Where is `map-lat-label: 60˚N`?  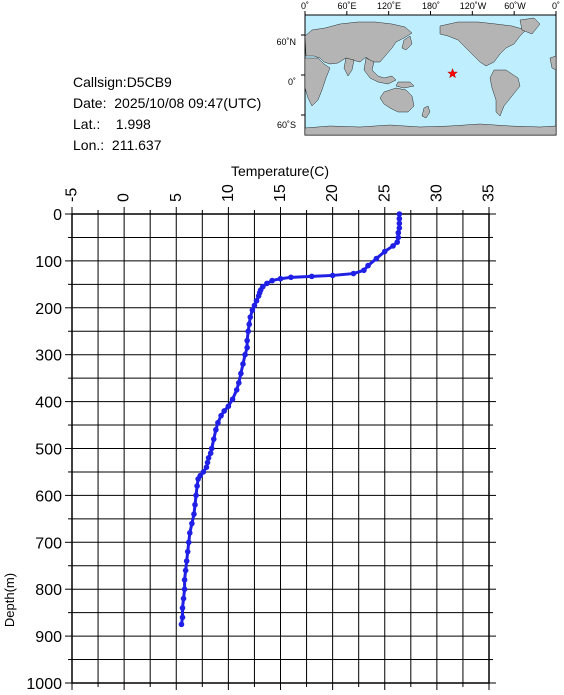 map-lat-label: 60˚N is located at coordinates (286, 42).